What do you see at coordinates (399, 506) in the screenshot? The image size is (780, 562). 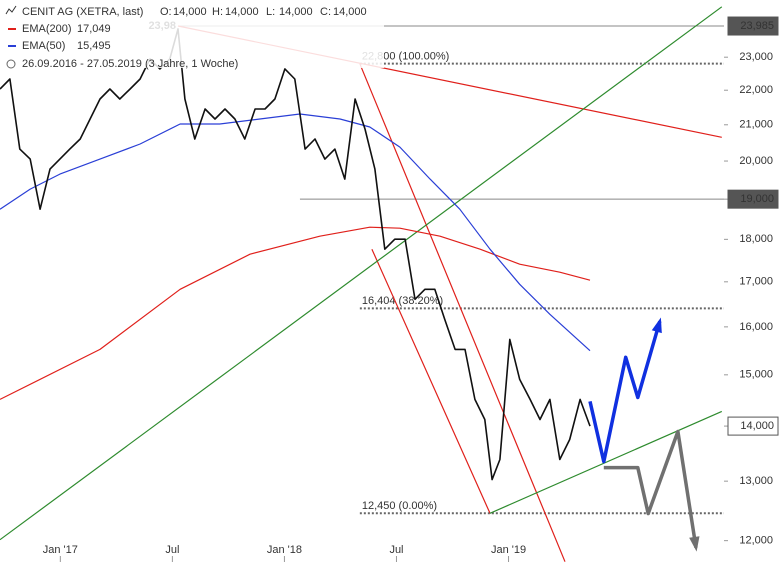 I see `level-label: 12,450 (0.00%)` at bounding box center [399, 506].